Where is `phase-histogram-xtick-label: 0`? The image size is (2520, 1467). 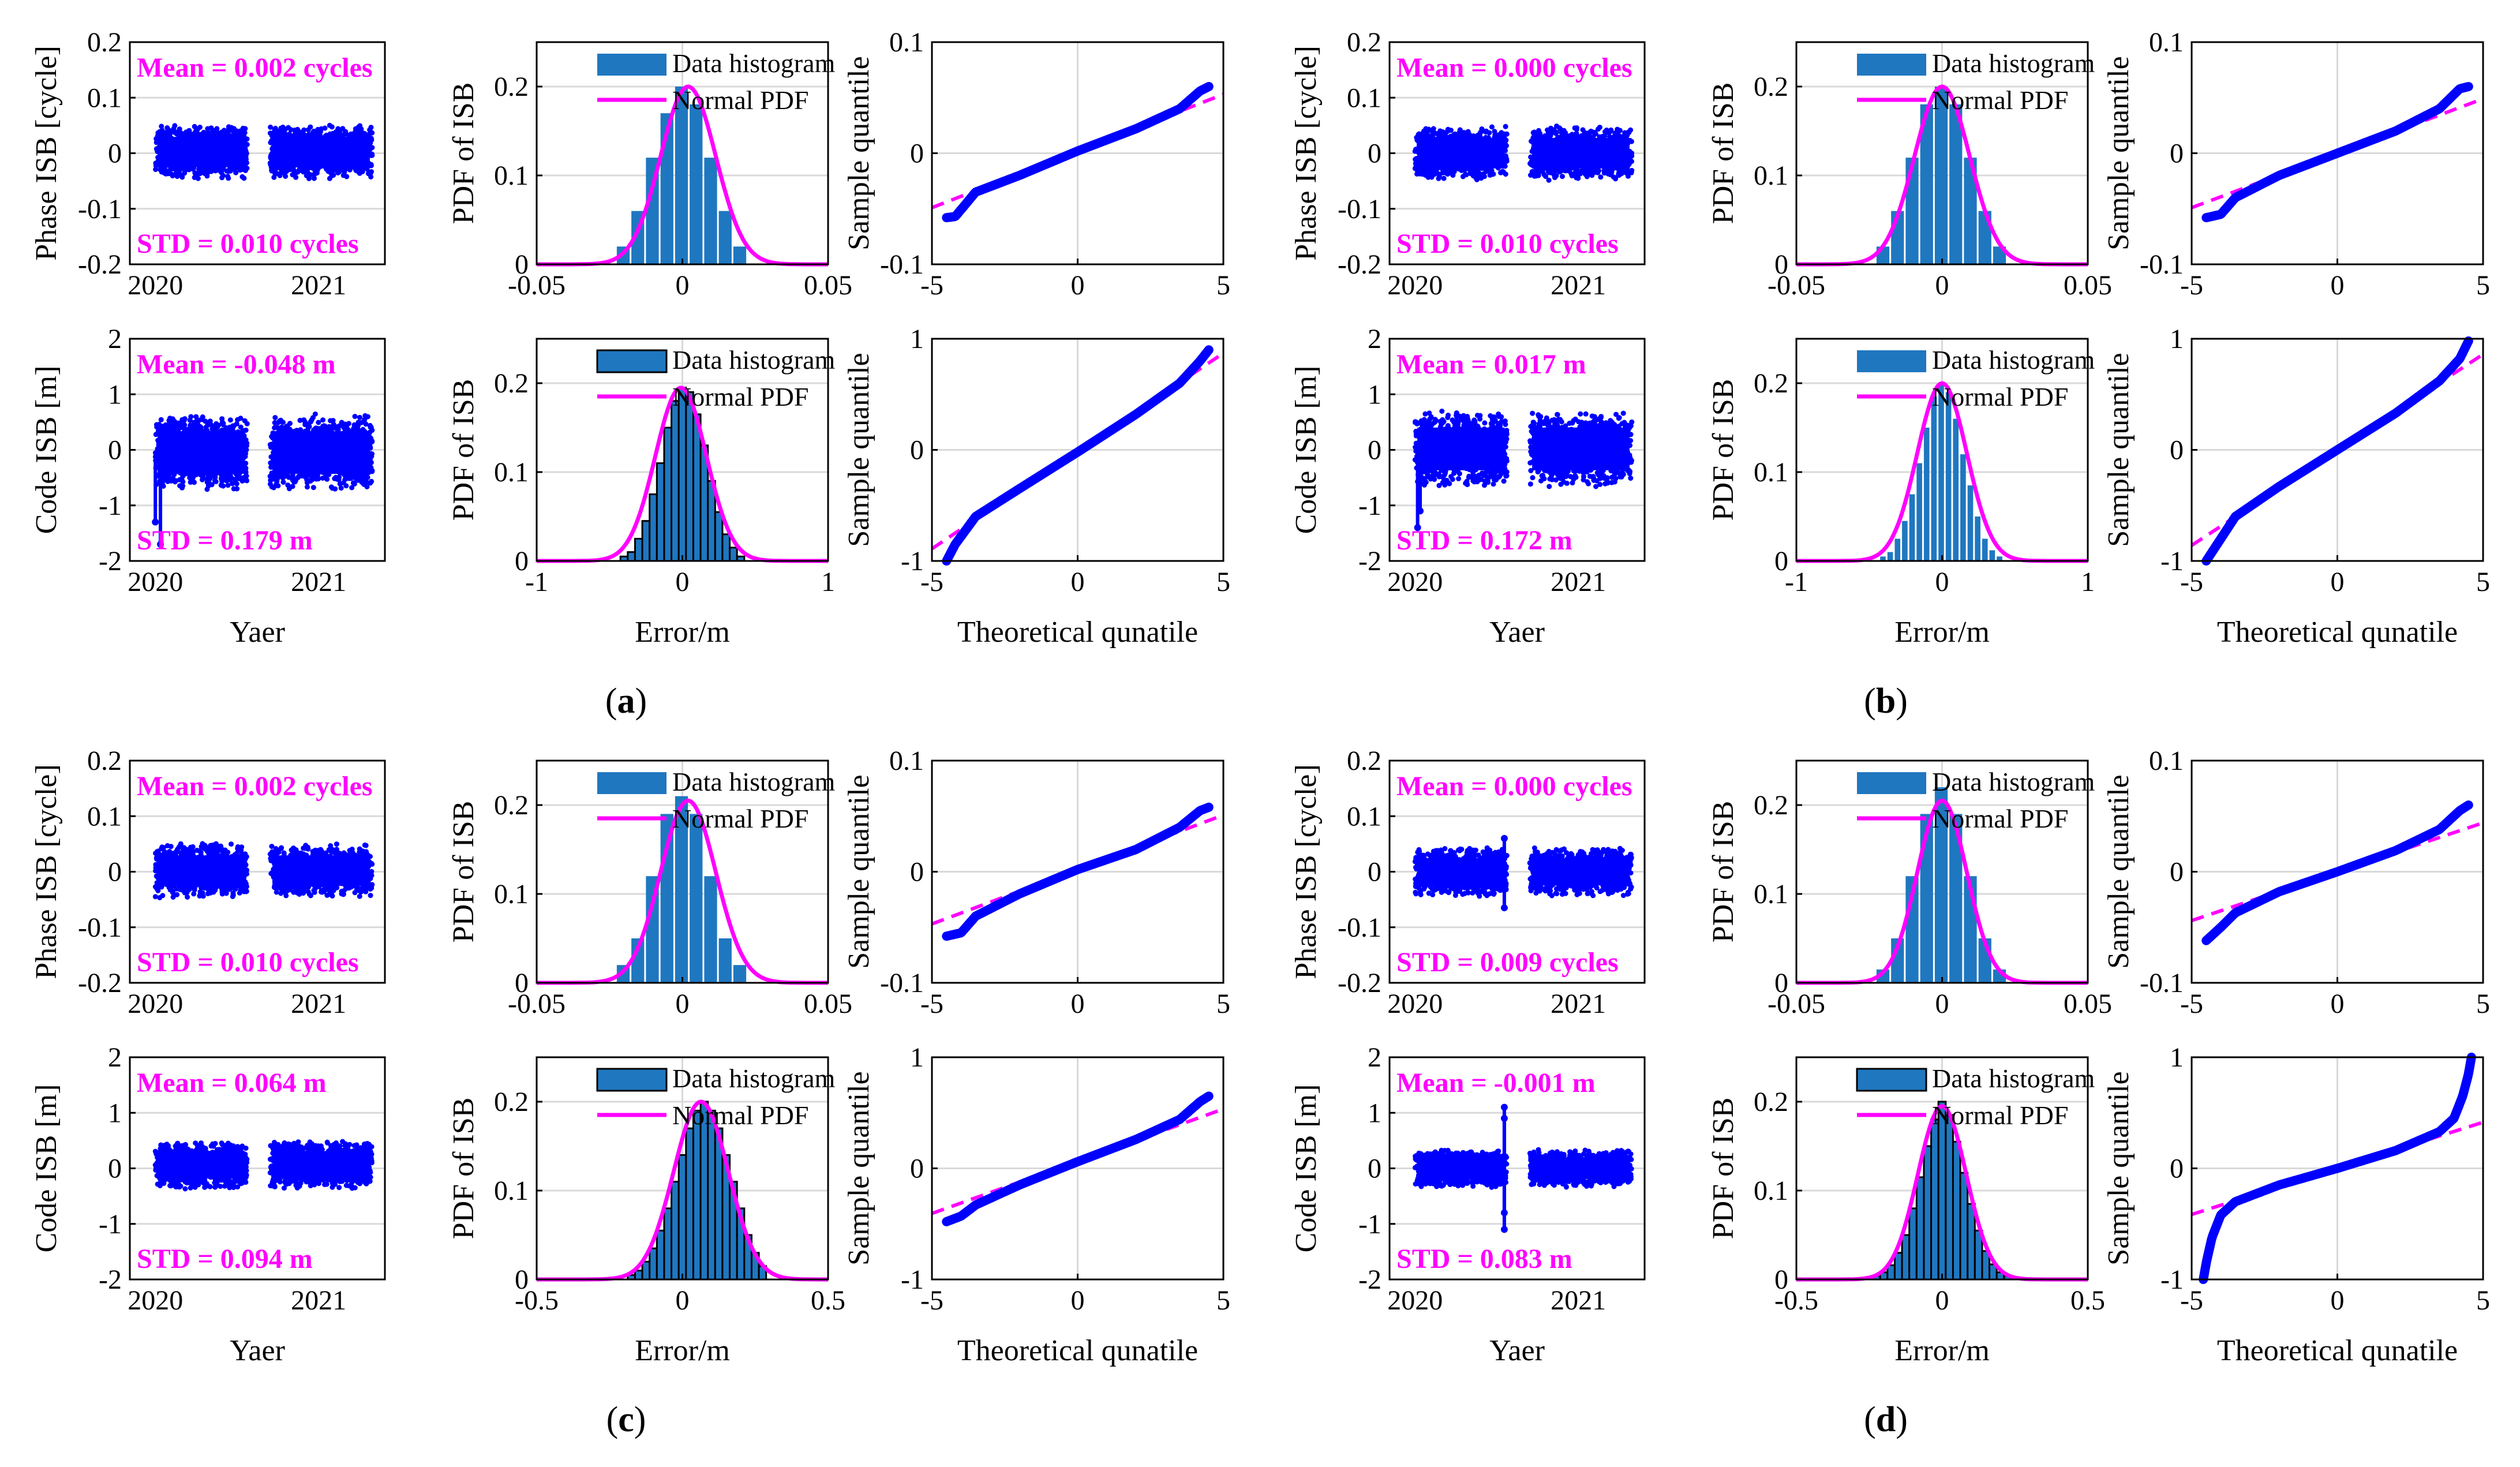
phase-histogram-xtick-label: 0 is located at coordinates (683, 1004).